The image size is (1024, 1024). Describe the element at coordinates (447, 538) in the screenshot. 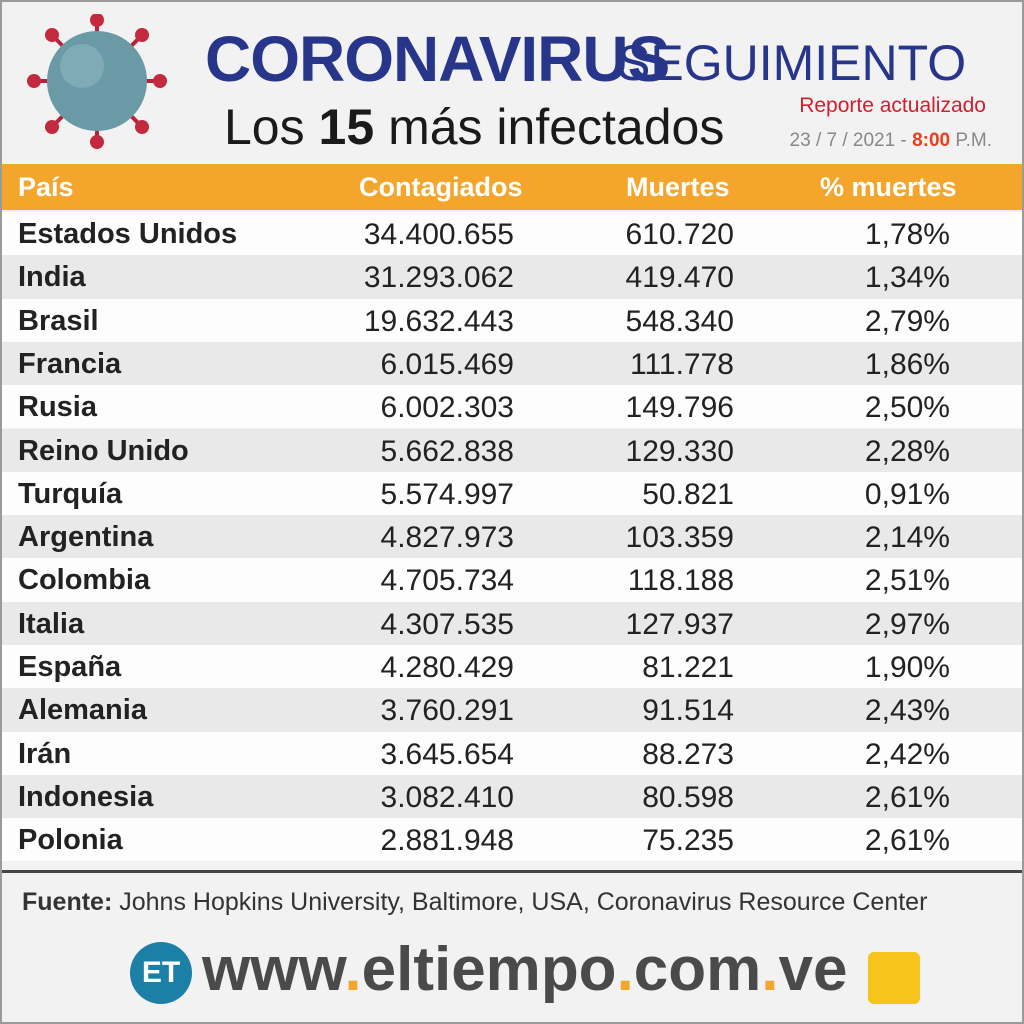

I see `cell-value: 4.827.973` at that location.